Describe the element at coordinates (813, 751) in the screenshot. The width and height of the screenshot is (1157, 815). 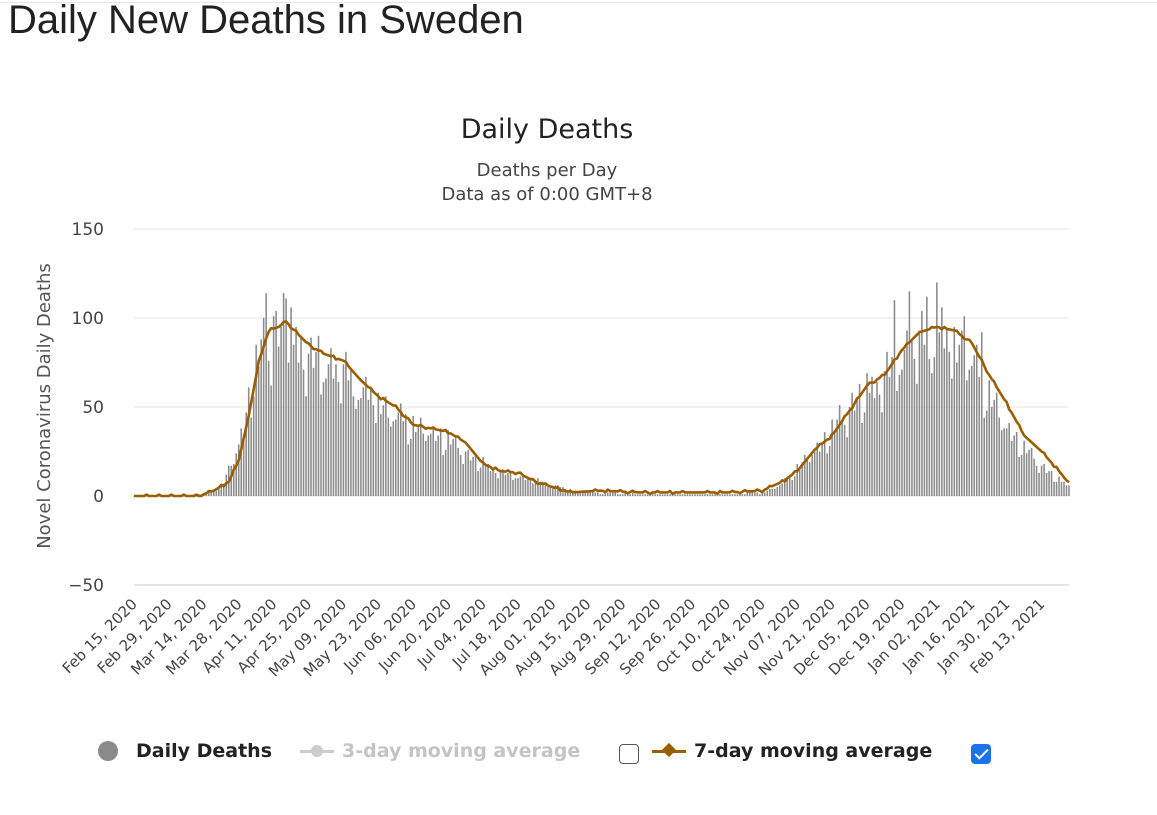
I see `legend-label-7day-average: 7-day moving average` at that location.